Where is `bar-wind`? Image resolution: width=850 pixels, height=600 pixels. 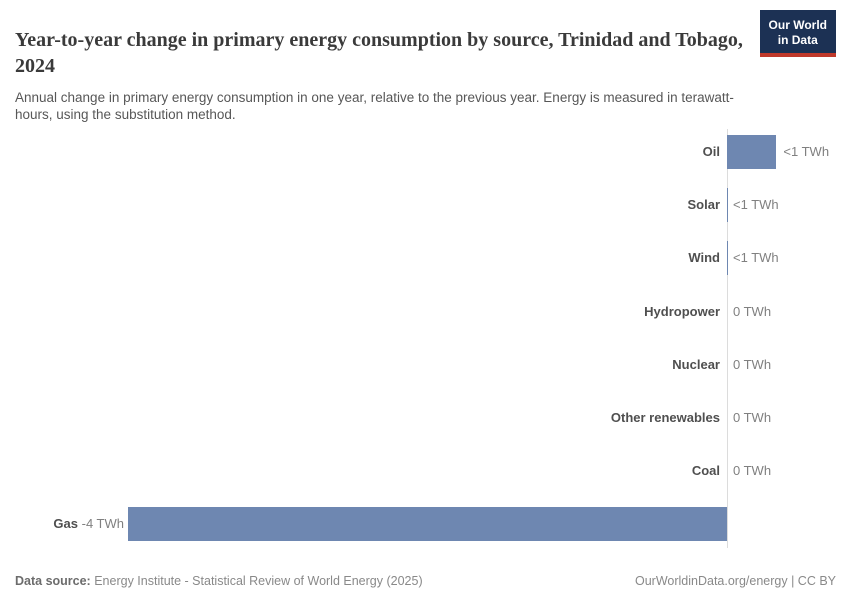
bar-wind is located at coordinates (727, 258).